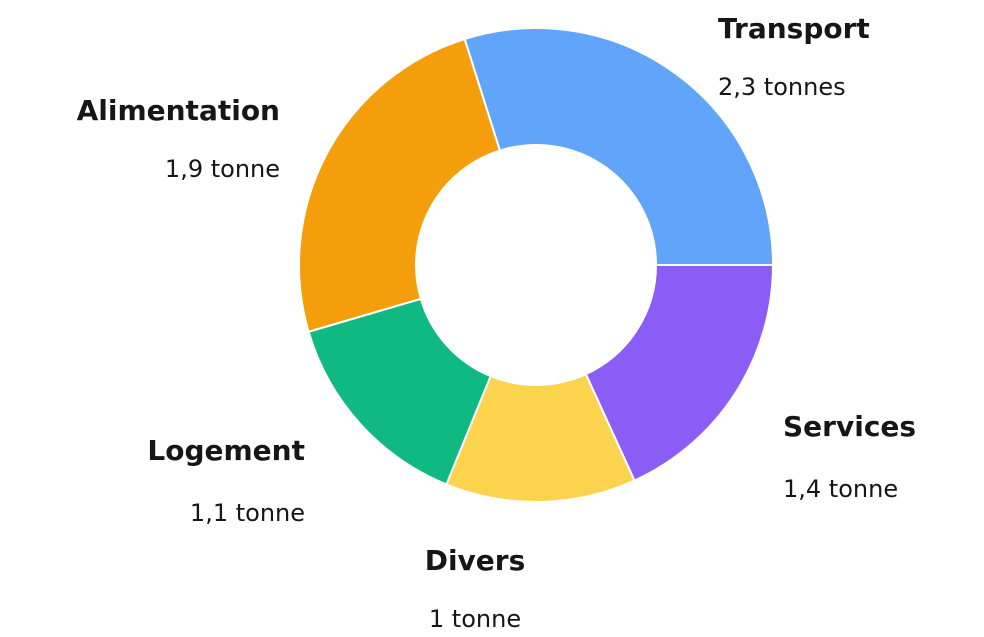 This screenshot has height=637, width=984. Describe the element at coordinates (782, 87) in the screenshot. I see `slice-value-label: 2,3 tonnes` at that location.